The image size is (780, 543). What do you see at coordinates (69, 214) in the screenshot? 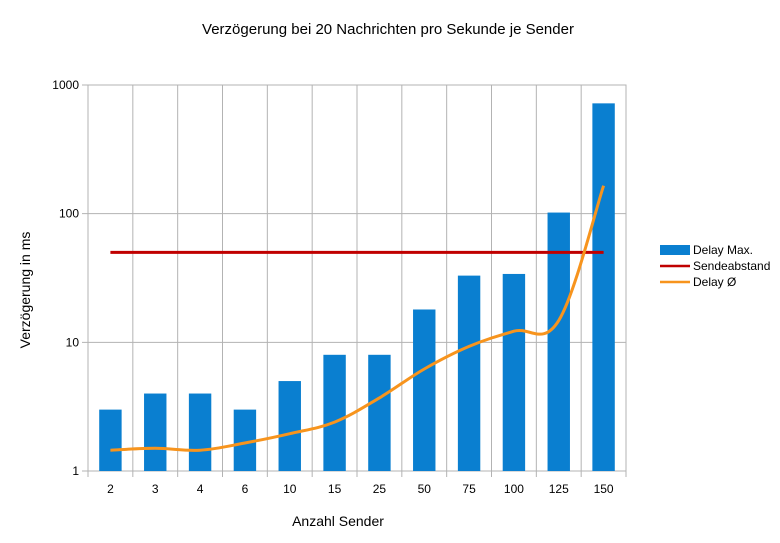
I see `y-tick-label: 100` at bounding box center [69, 214].